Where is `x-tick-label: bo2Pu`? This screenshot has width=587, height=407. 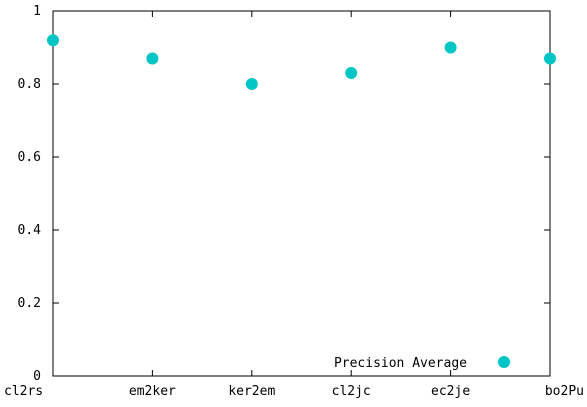
x-tick-label: bo2Pu is located at coordinates (564, 391).